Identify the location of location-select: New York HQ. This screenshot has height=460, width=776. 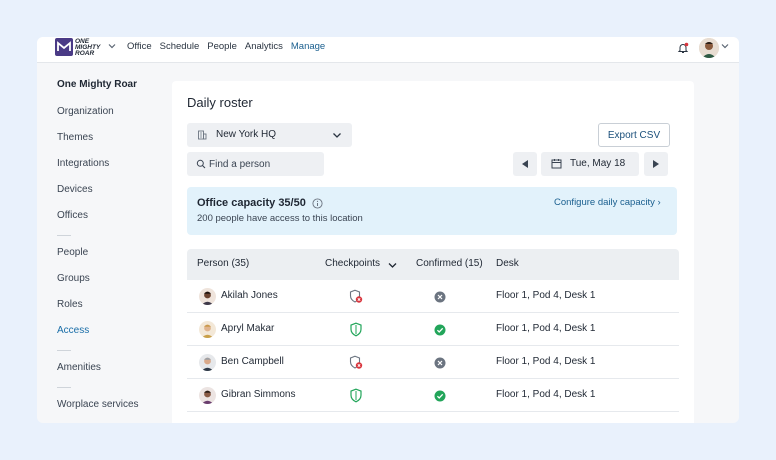
(269, 135).